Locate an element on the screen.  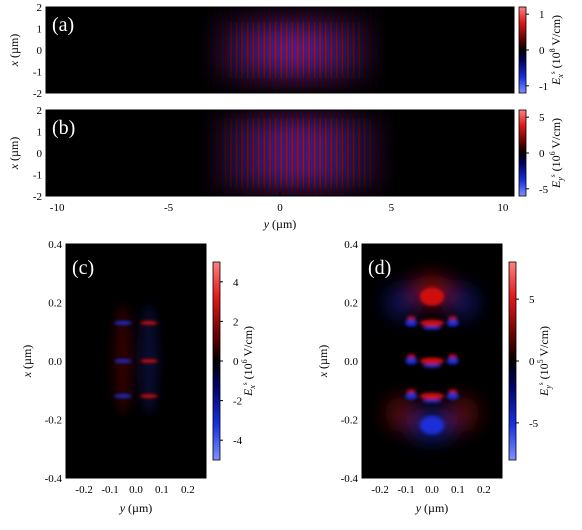
colorbar-tick-label: -1 is located at coordinates (543, 87).